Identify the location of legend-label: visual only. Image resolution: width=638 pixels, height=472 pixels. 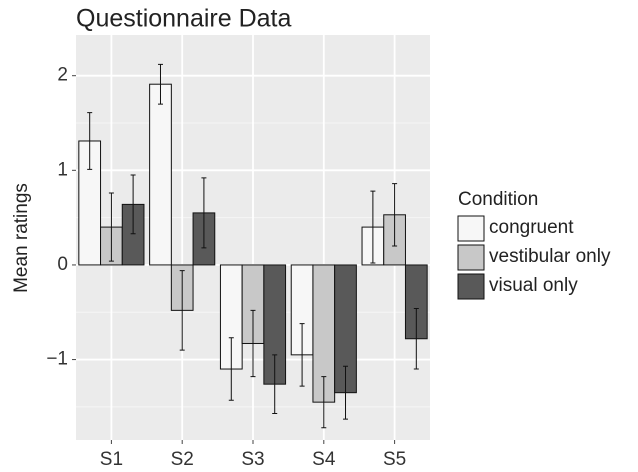
(533, 285).